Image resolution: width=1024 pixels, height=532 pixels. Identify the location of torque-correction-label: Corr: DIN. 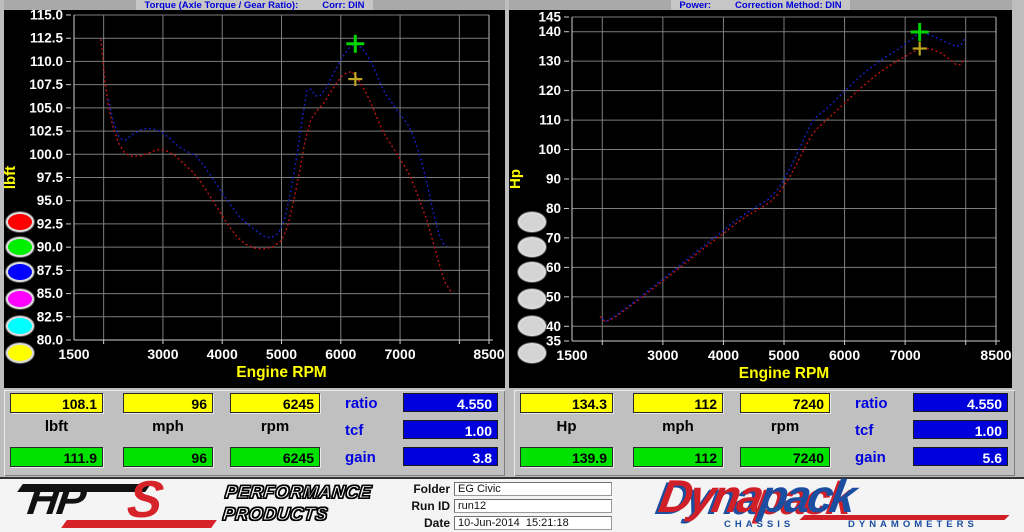
(343, 5).